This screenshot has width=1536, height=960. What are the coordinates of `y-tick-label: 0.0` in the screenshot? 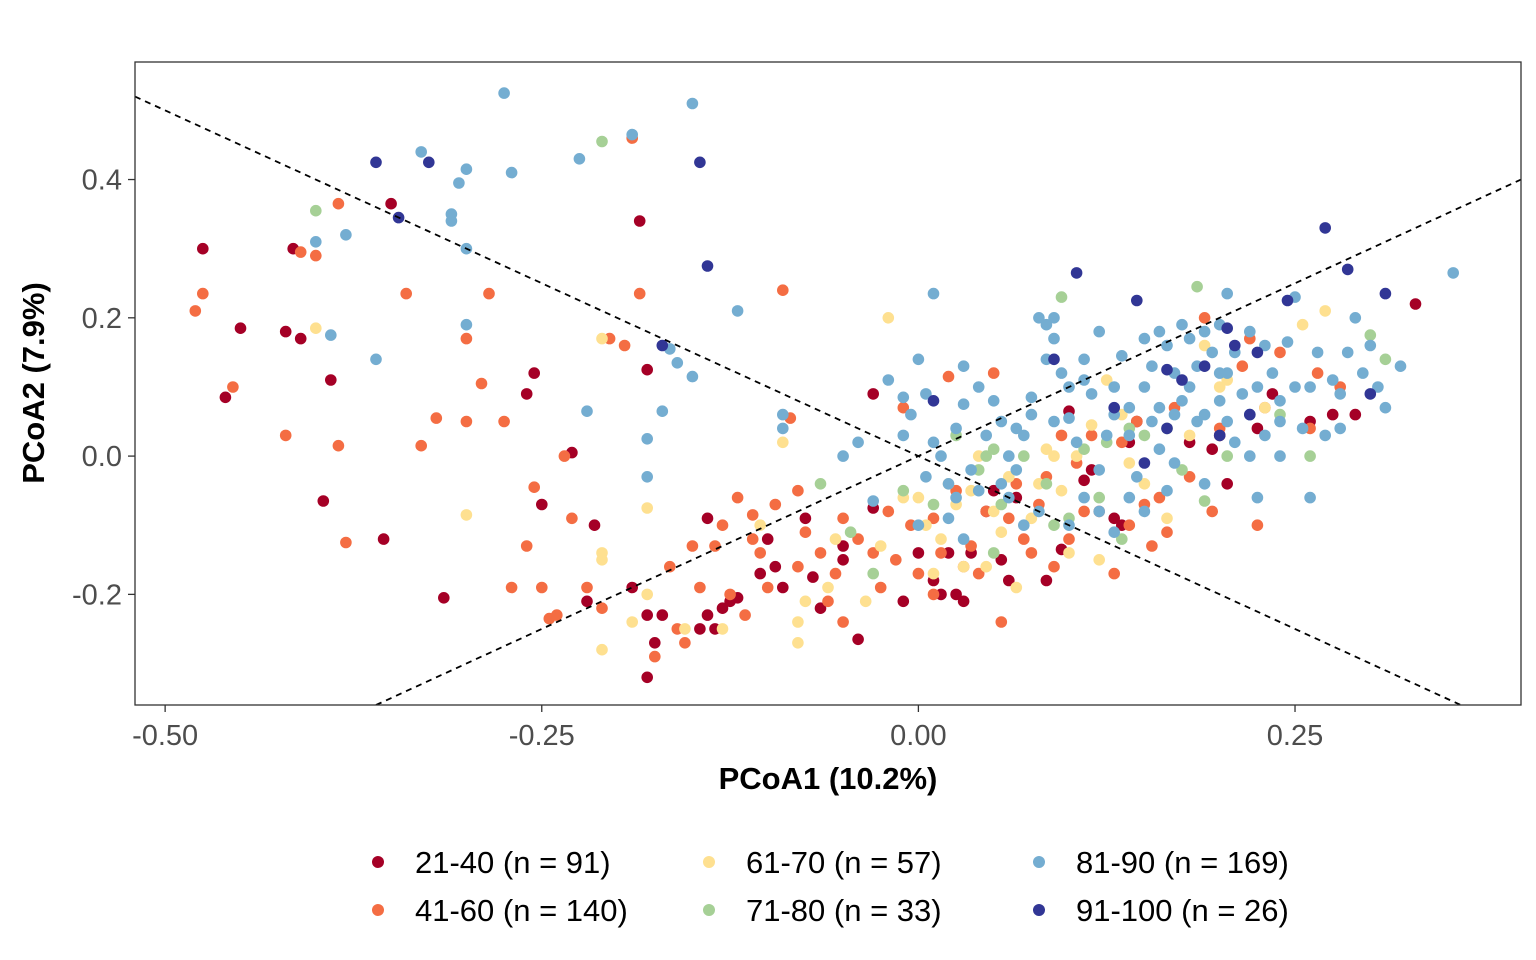 It's located at (102, 457).